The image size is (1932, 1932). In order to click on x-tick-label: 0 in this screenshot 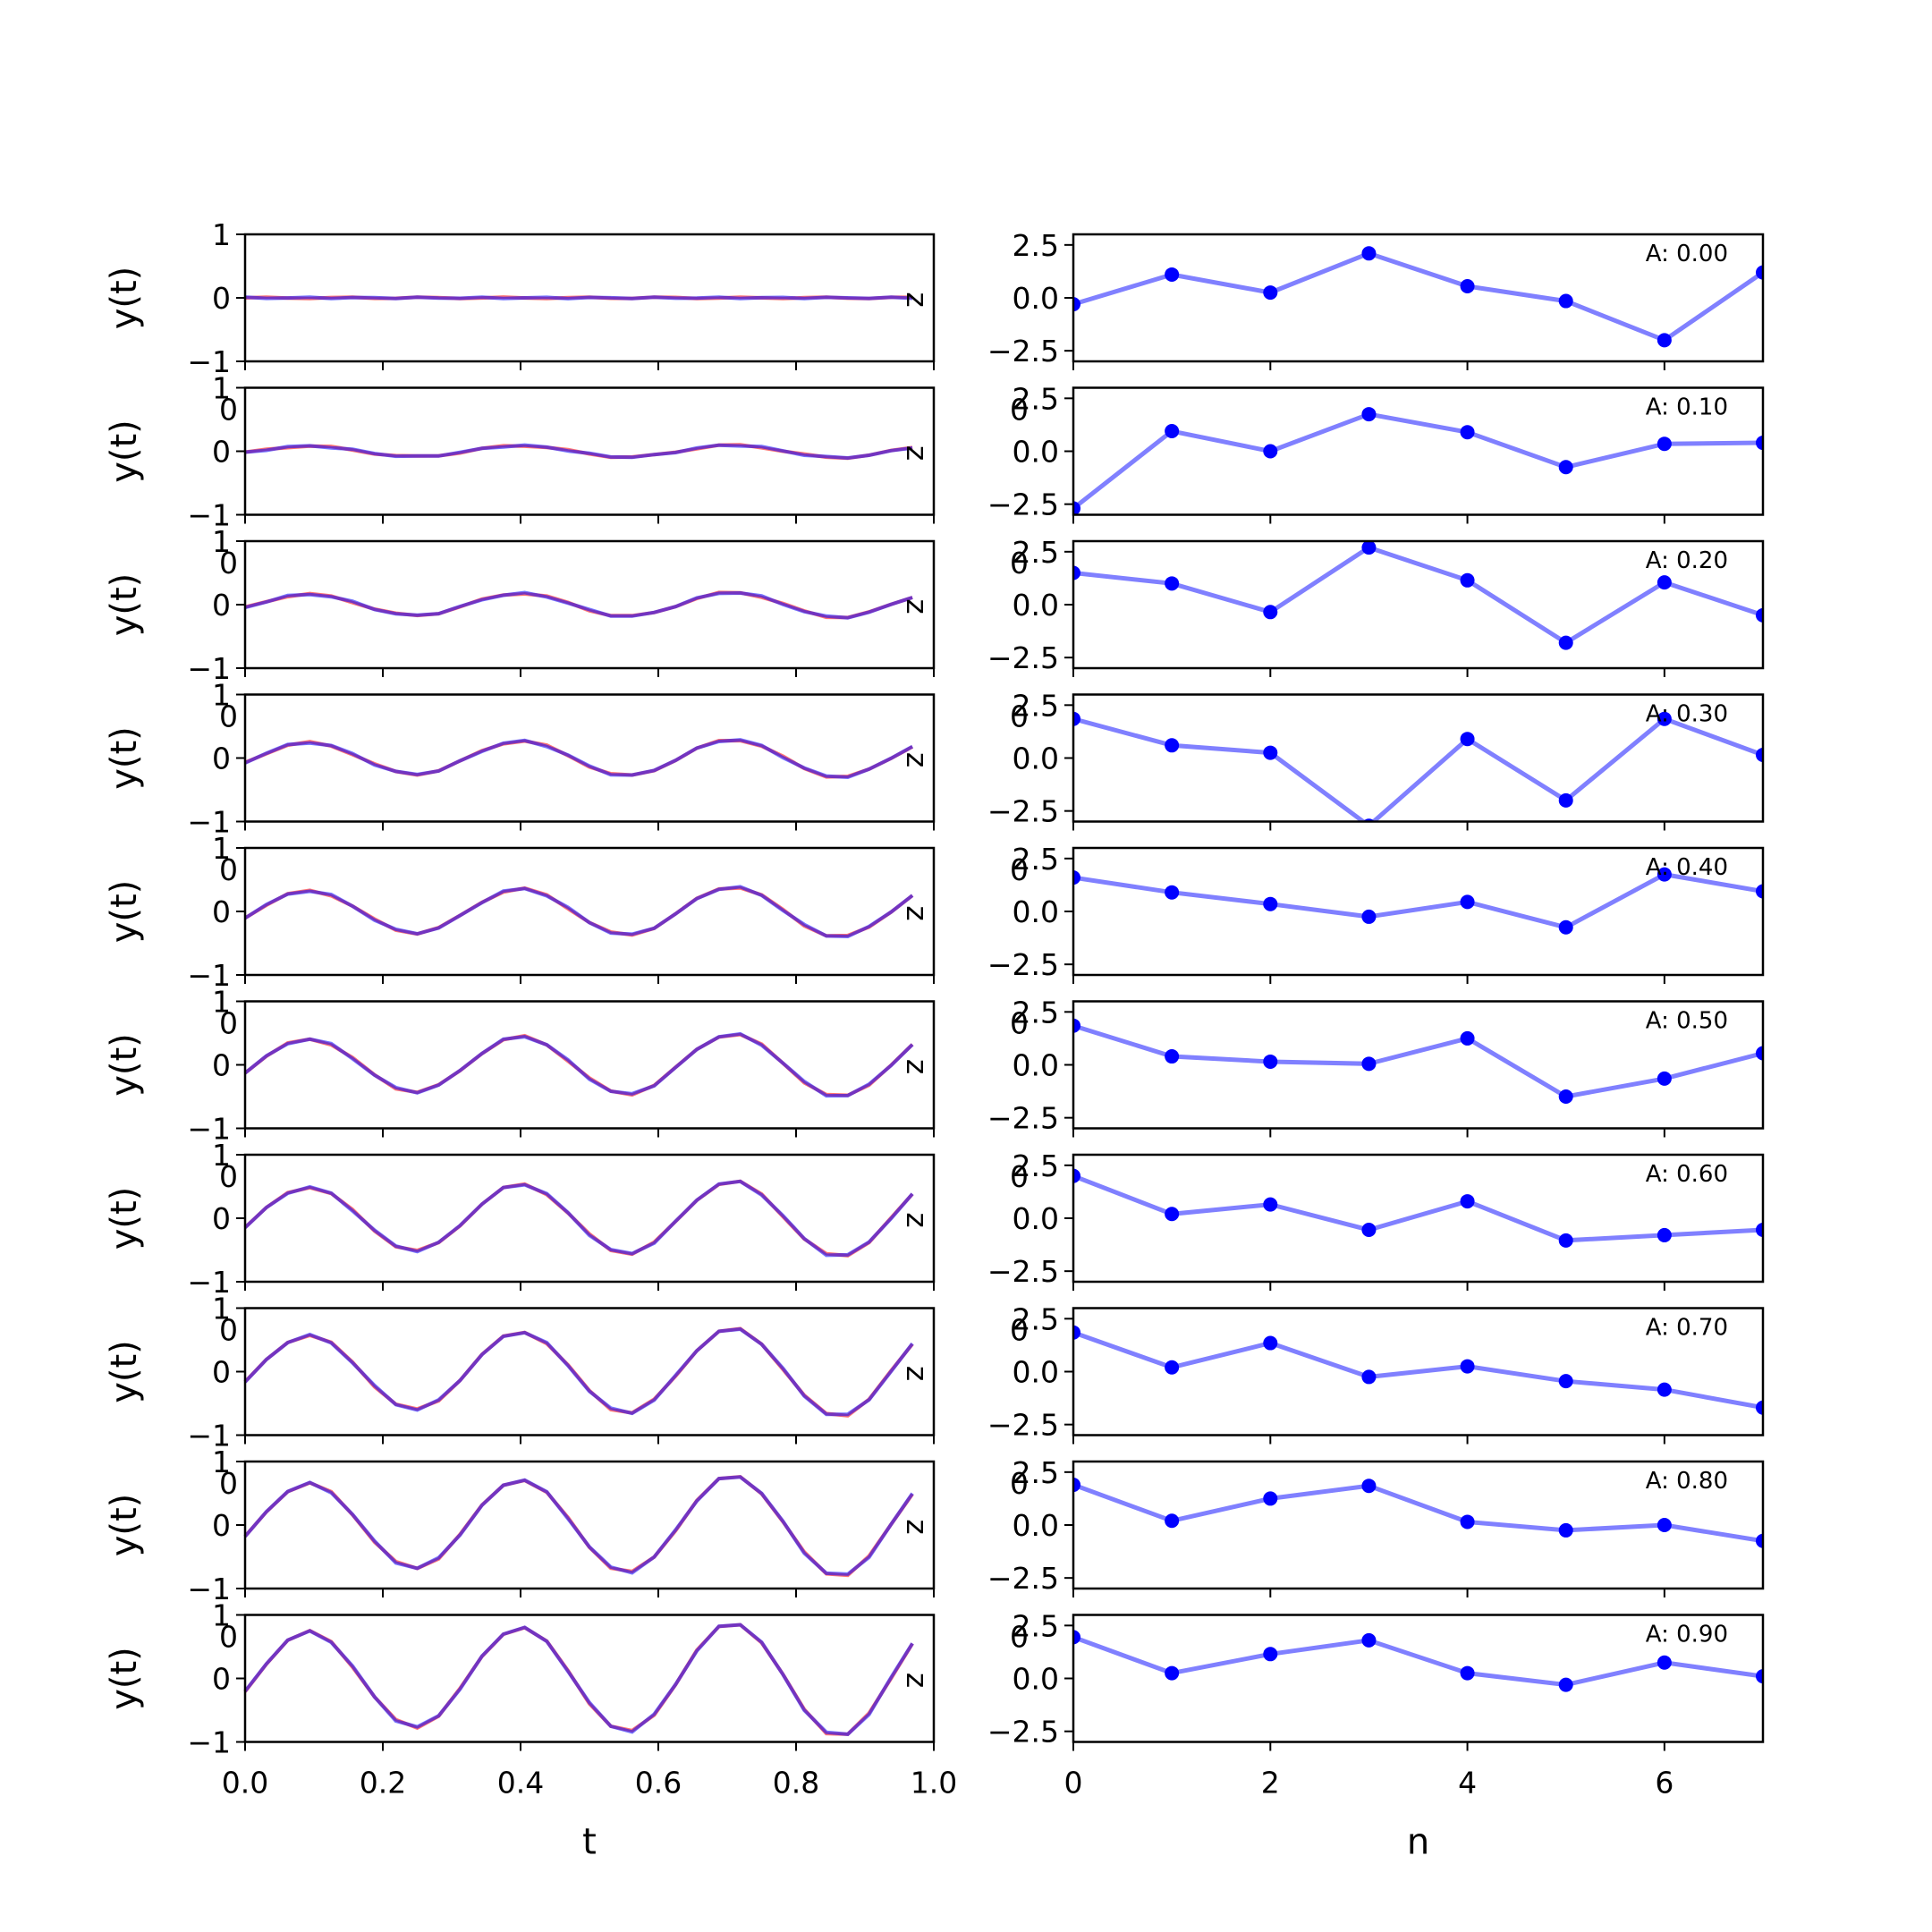, I will do `click(1073, 1783)`.